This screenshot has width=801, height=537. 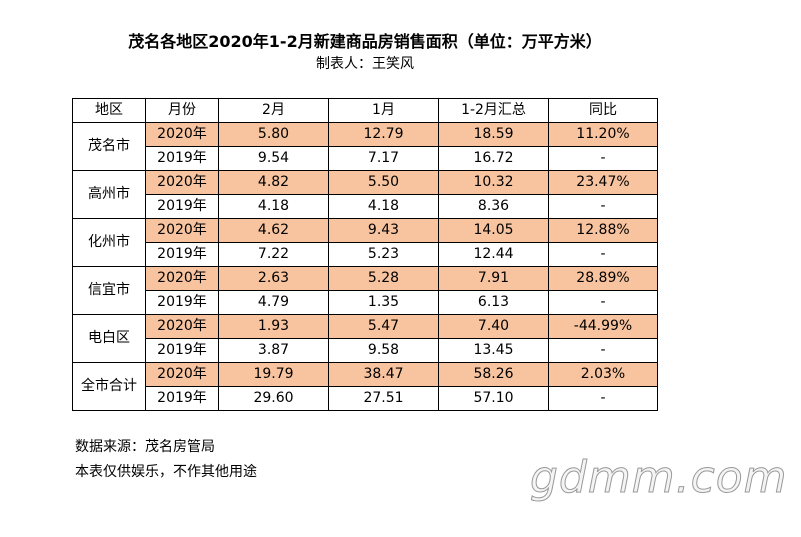 I want to click on data-cell: 12.88%, so click(x=603, y=230).